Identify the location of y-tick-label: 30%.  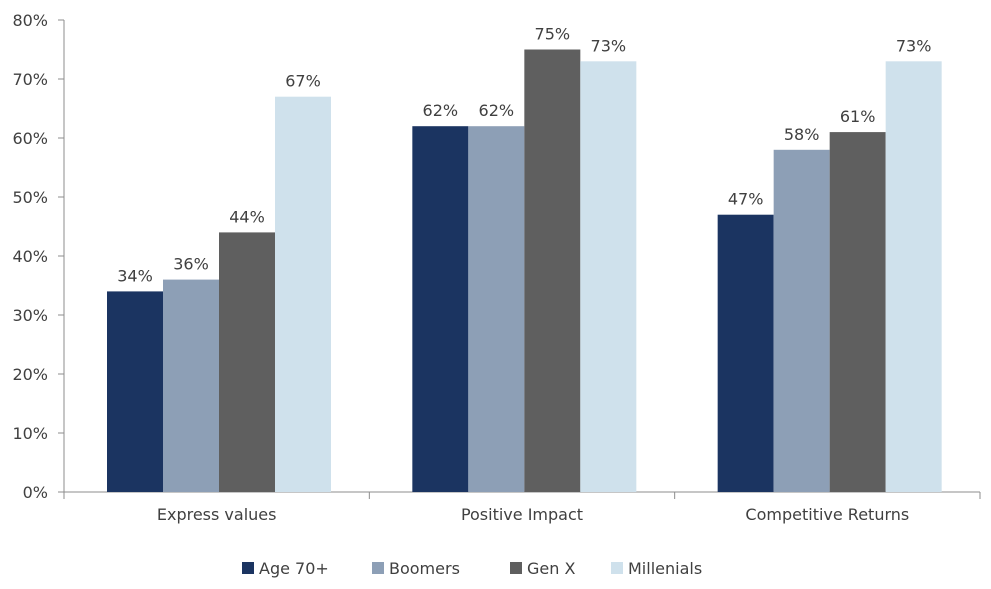
(30, 315).